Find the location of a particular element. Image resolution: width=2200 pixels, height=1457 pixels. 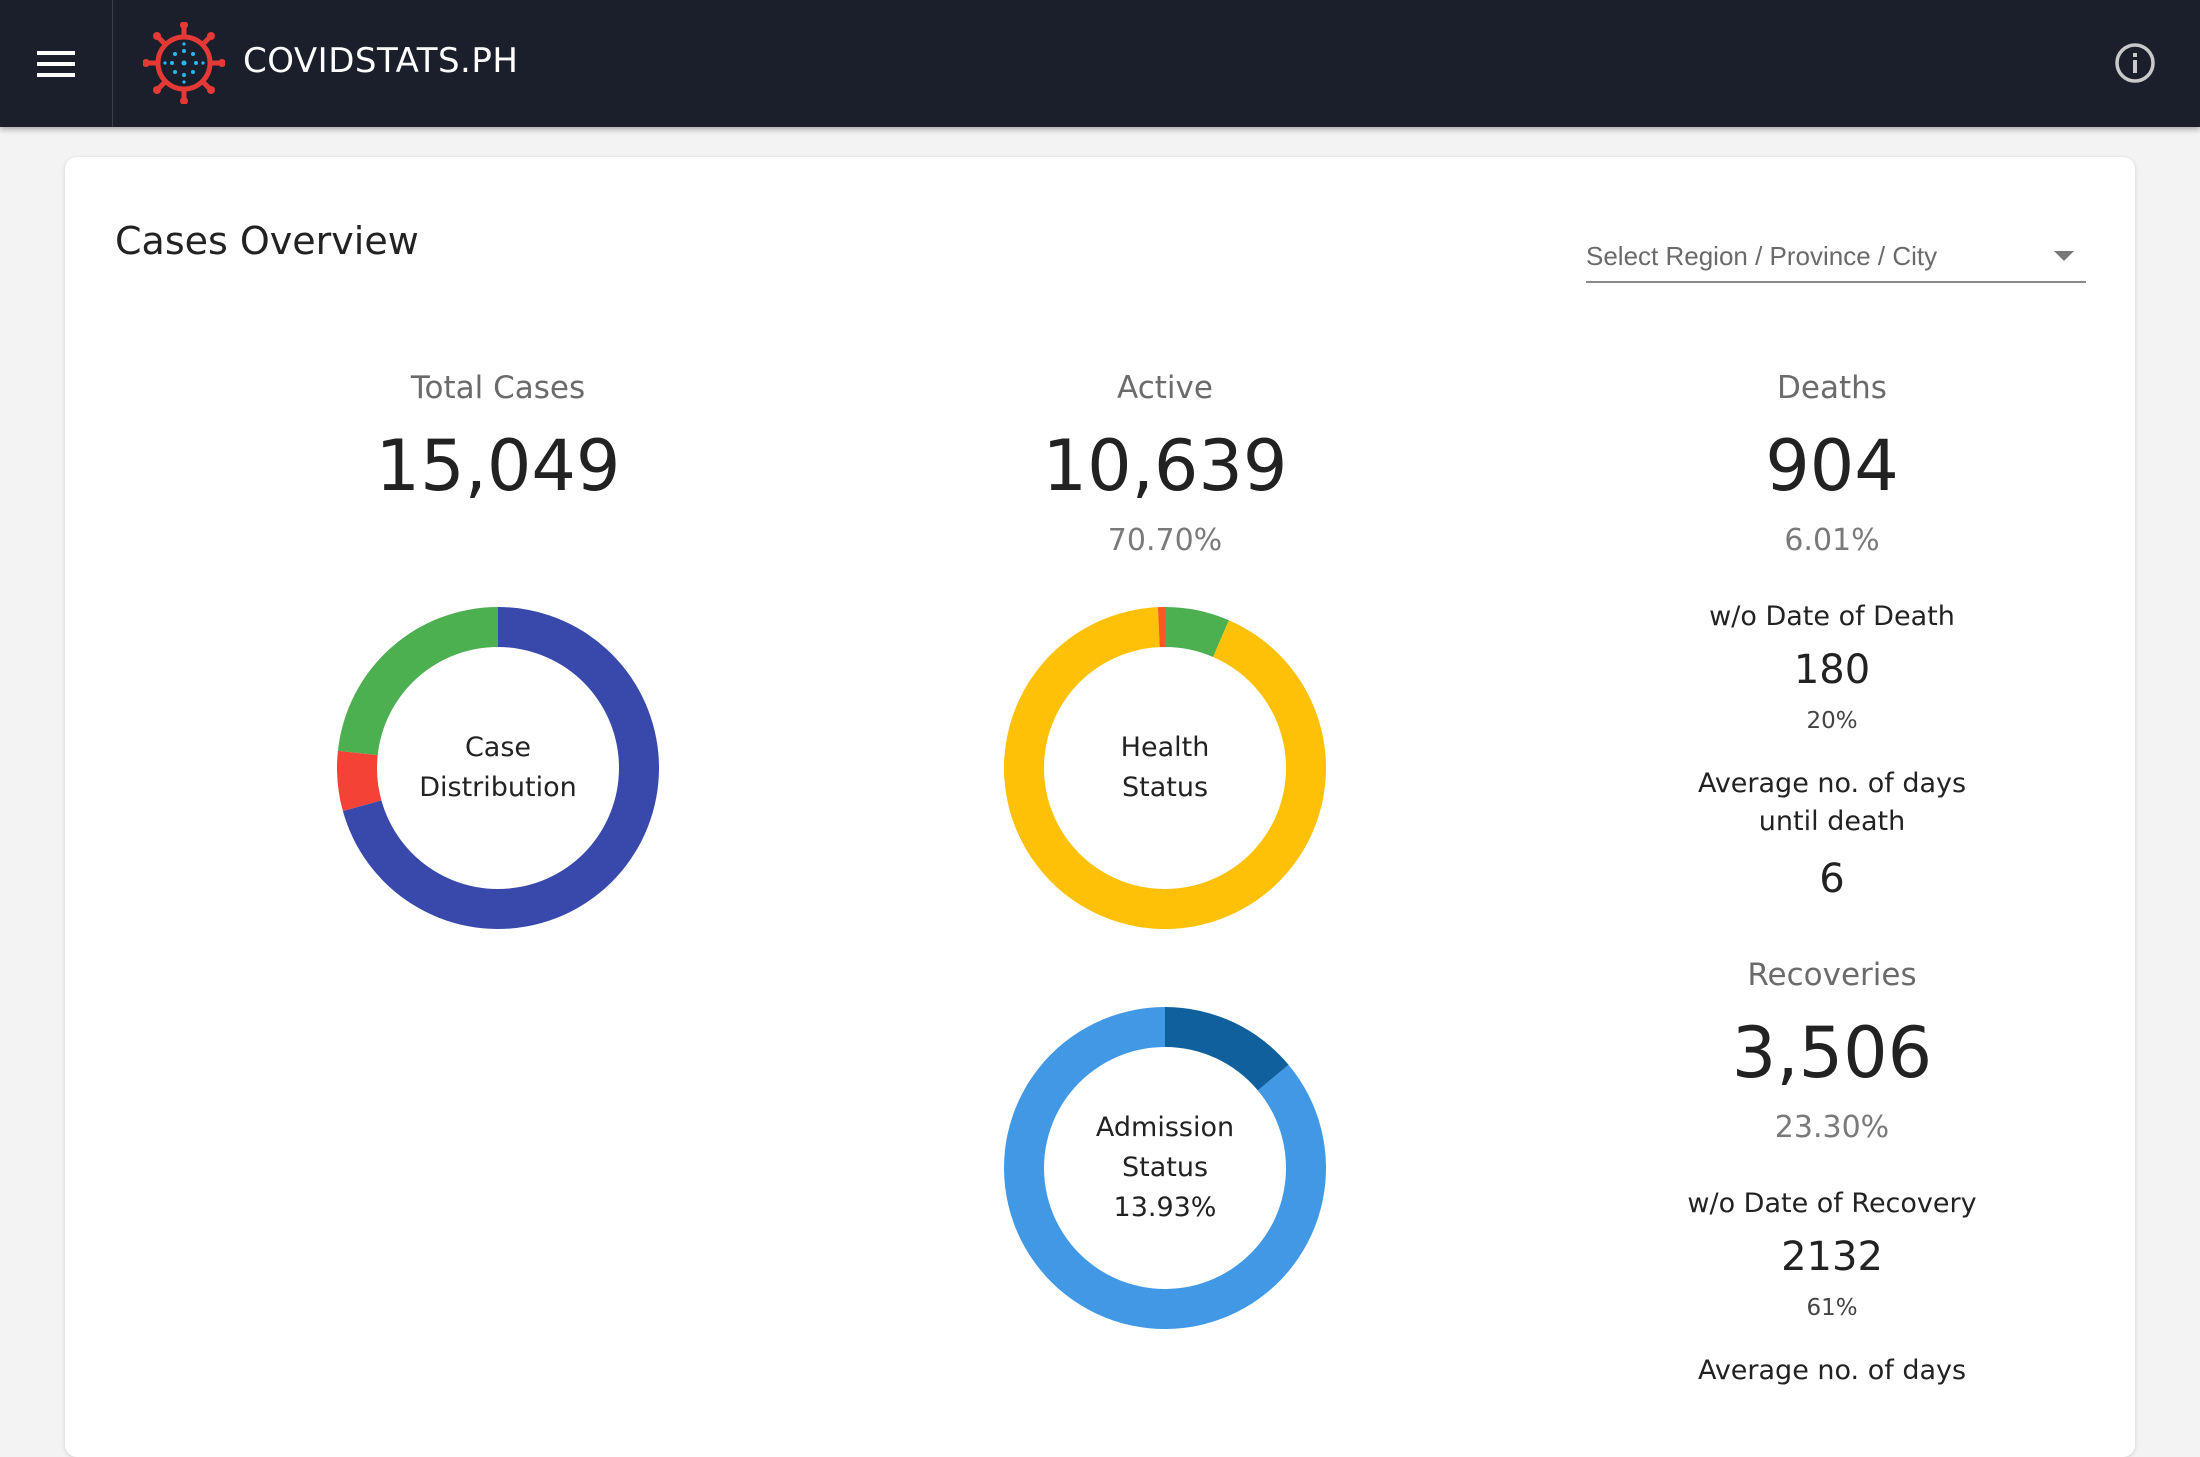

active-percent: 70.70% is located at coordinates (1165, 540).